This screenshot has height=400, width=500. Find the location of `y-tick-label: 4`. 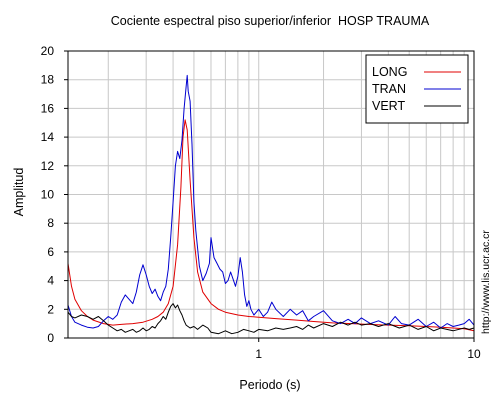

y-tick-label: 4 is located at coordinates (50, 281).